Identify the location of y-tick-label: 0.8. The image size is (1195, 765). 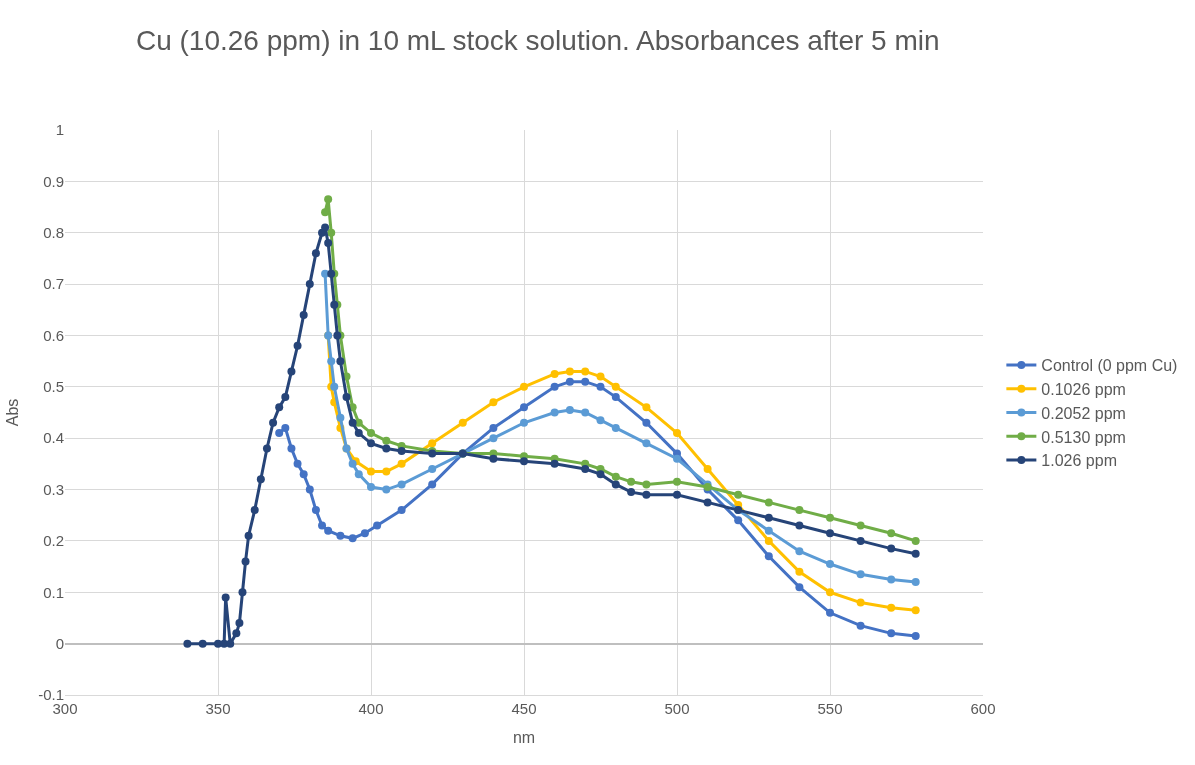
(53, 232).